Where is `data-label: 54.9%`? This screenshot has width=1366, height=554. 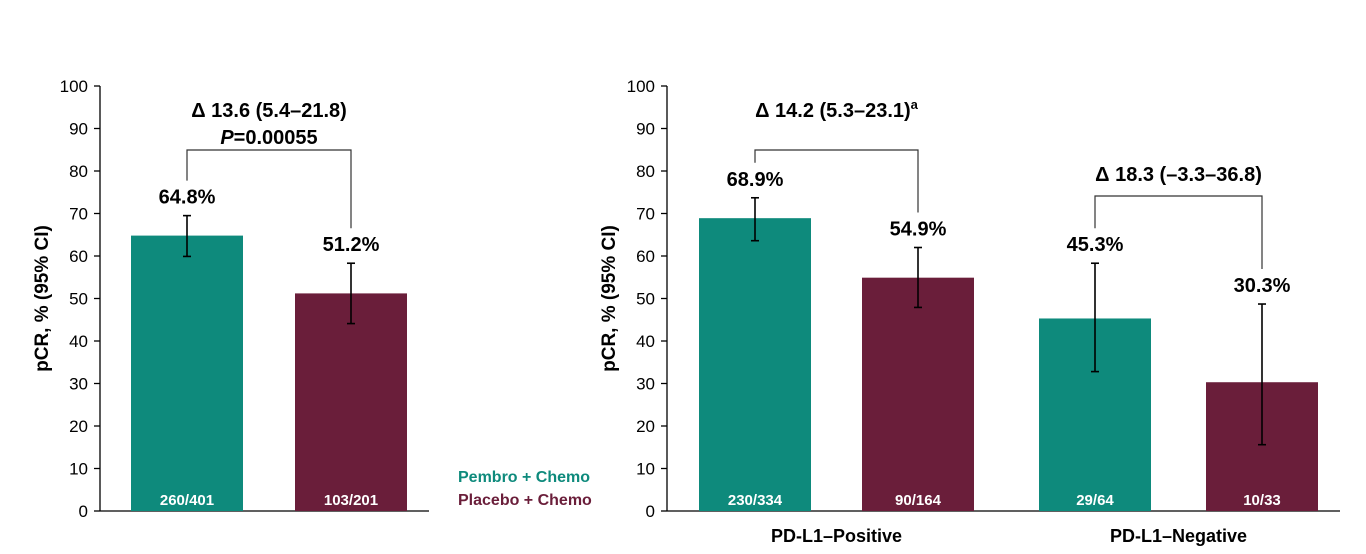
data-label: 54.9% is located at coordinates (918, 230).